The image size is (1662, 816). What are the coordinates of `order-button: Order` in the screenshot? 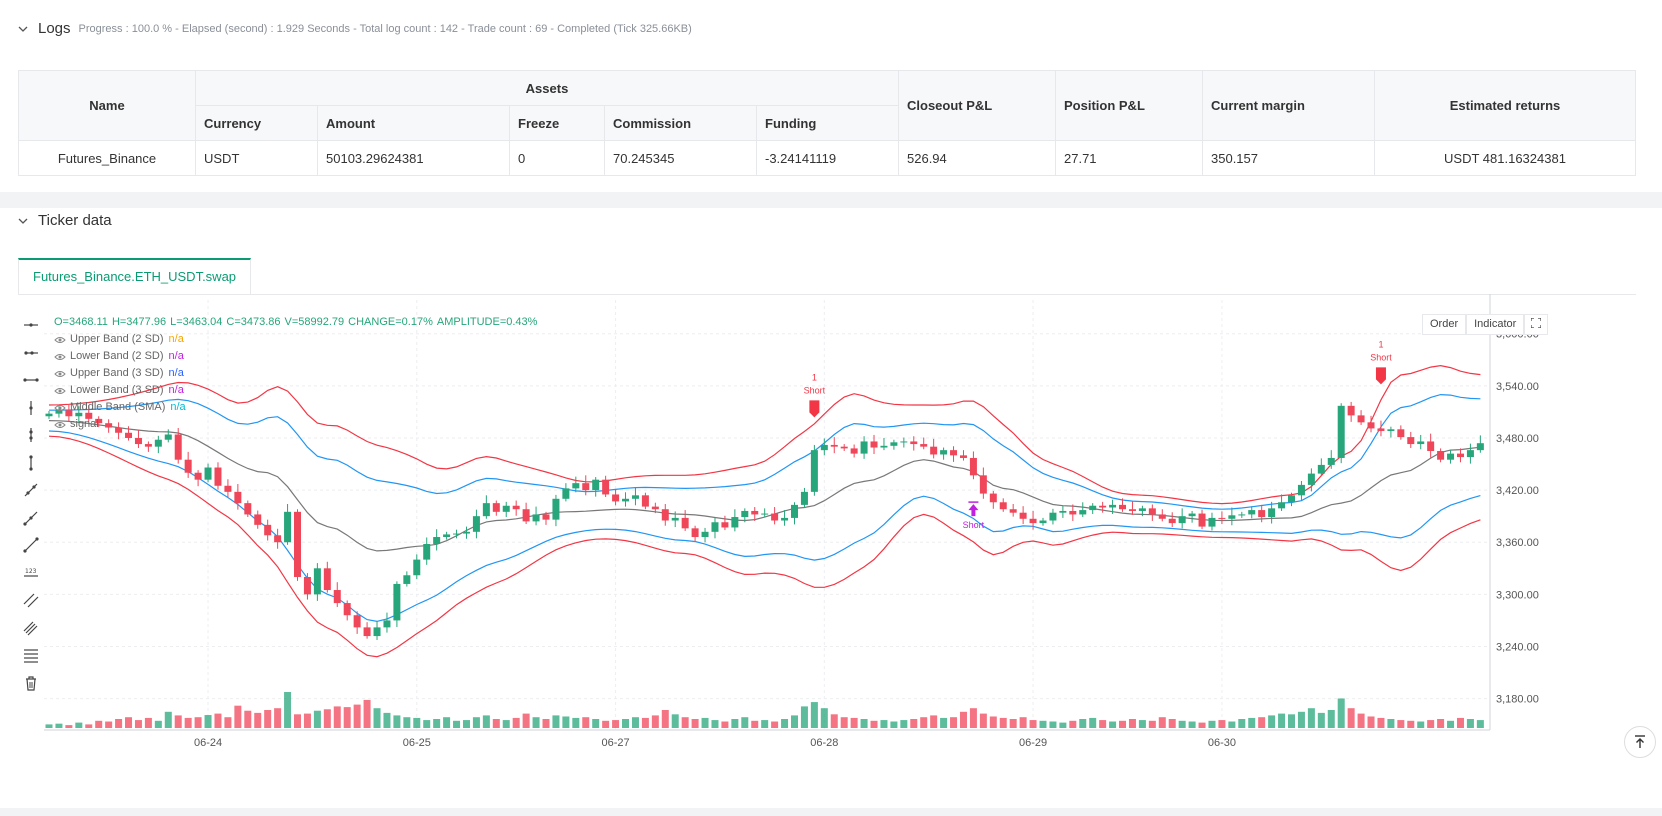 It's located at (1444, 324).